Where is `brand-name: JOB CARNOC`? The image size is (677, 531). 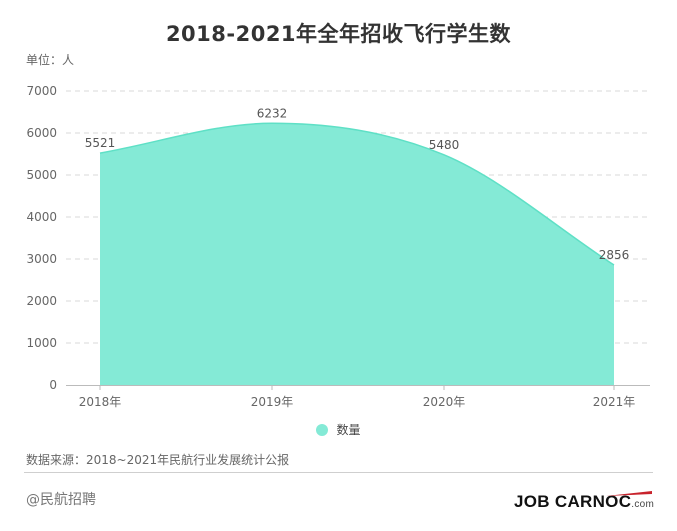 brand-name: JOB CARNOC is located at coordinates (573, 501).